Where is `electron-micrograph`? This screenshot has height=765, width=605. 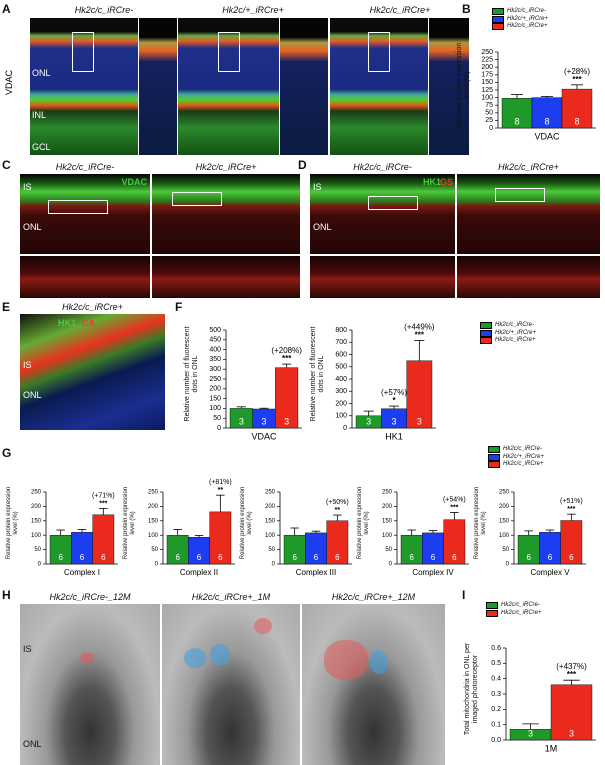 electron-micrograph is located at coordinates (231, 684).